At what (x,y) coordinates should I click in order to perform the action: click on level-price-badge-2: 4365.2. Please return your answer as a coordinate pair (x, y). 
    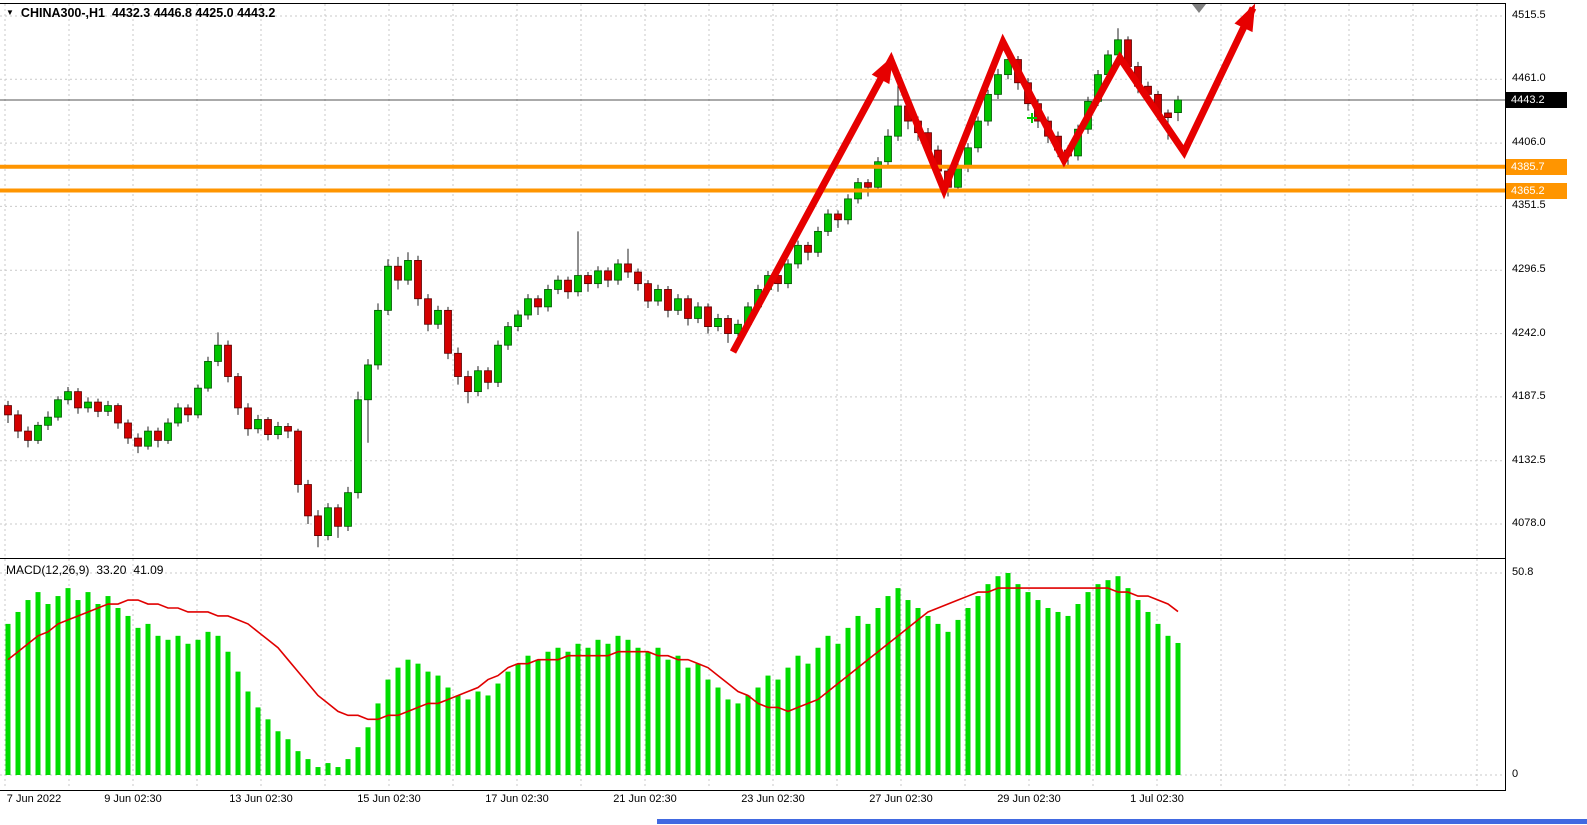
    Looking at the image, I should click on (1536, 190).